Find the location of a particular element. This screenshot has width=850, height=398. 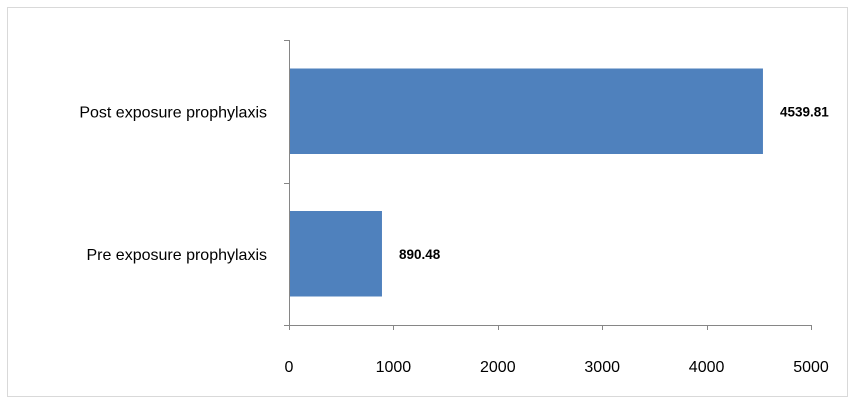

bar-post-exposure-prophylaxis is located at coordinates (526, 111).